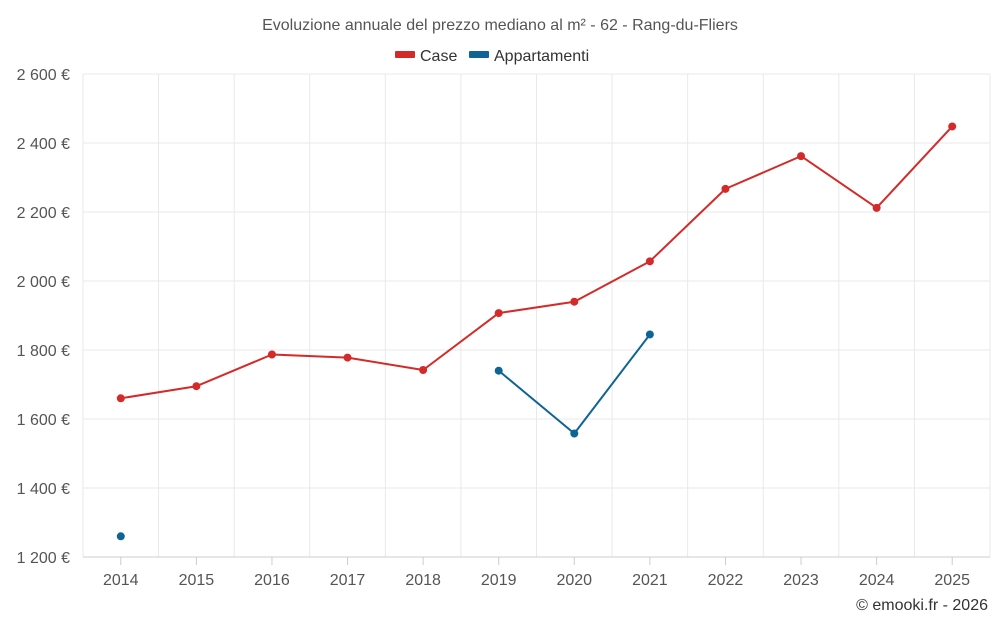  What do you see at coordinates (43, 213) in the screenshot?
I see `y-tick-label: 2 200 €` at bounding box center [43, 213].